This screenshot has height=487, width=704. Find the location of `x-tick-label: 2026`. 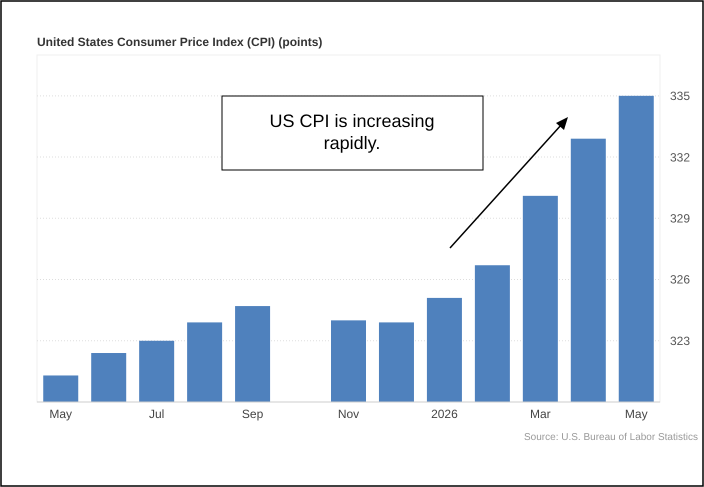

x-tick-label: 2026 is located at coordinates (444, 414).